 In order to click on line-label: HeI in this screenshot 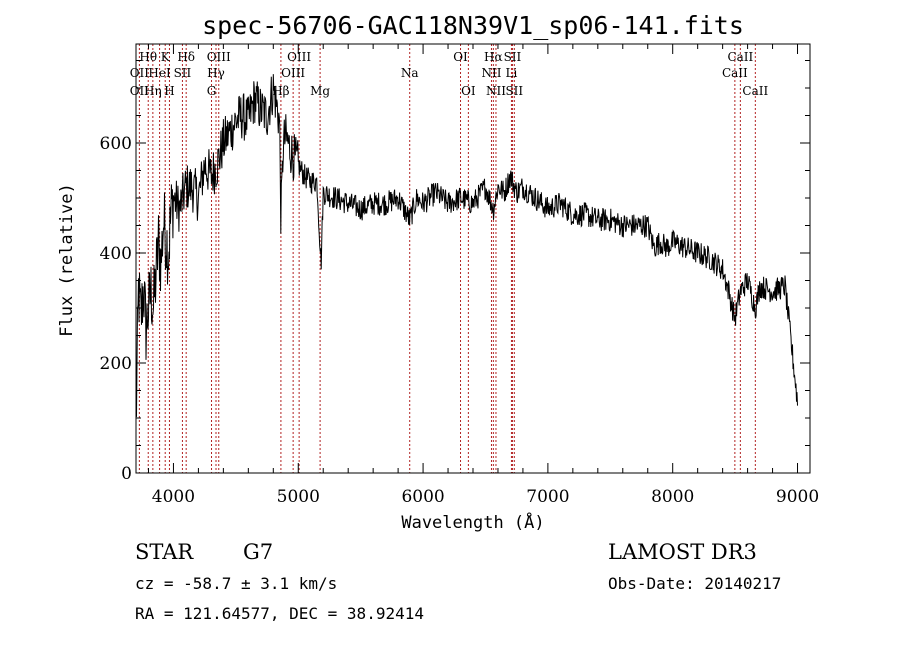, I will do `click(159, 73)`.